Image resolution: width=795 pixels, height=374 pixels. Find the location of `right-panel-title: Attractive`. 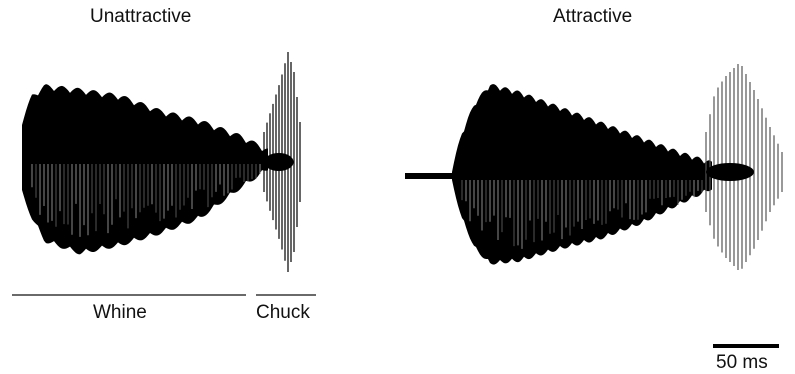

right-panel-title: Attractive is located at coordinates (593, 16).